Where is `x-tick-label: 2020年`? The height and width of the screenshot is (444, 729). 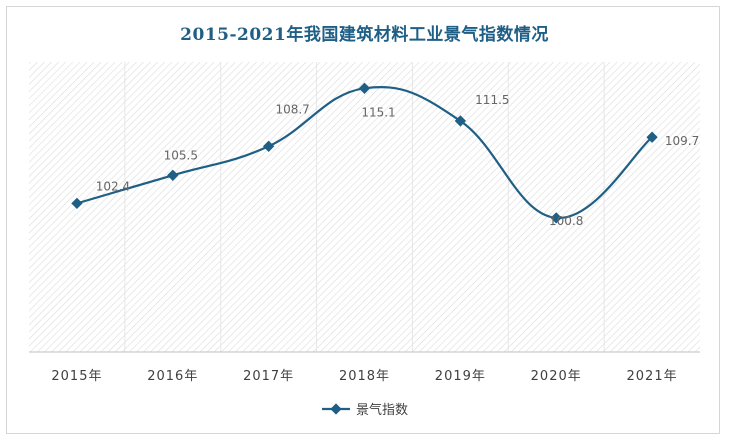
x-tick-label: 2020年 is located at coordinates (556, 376).